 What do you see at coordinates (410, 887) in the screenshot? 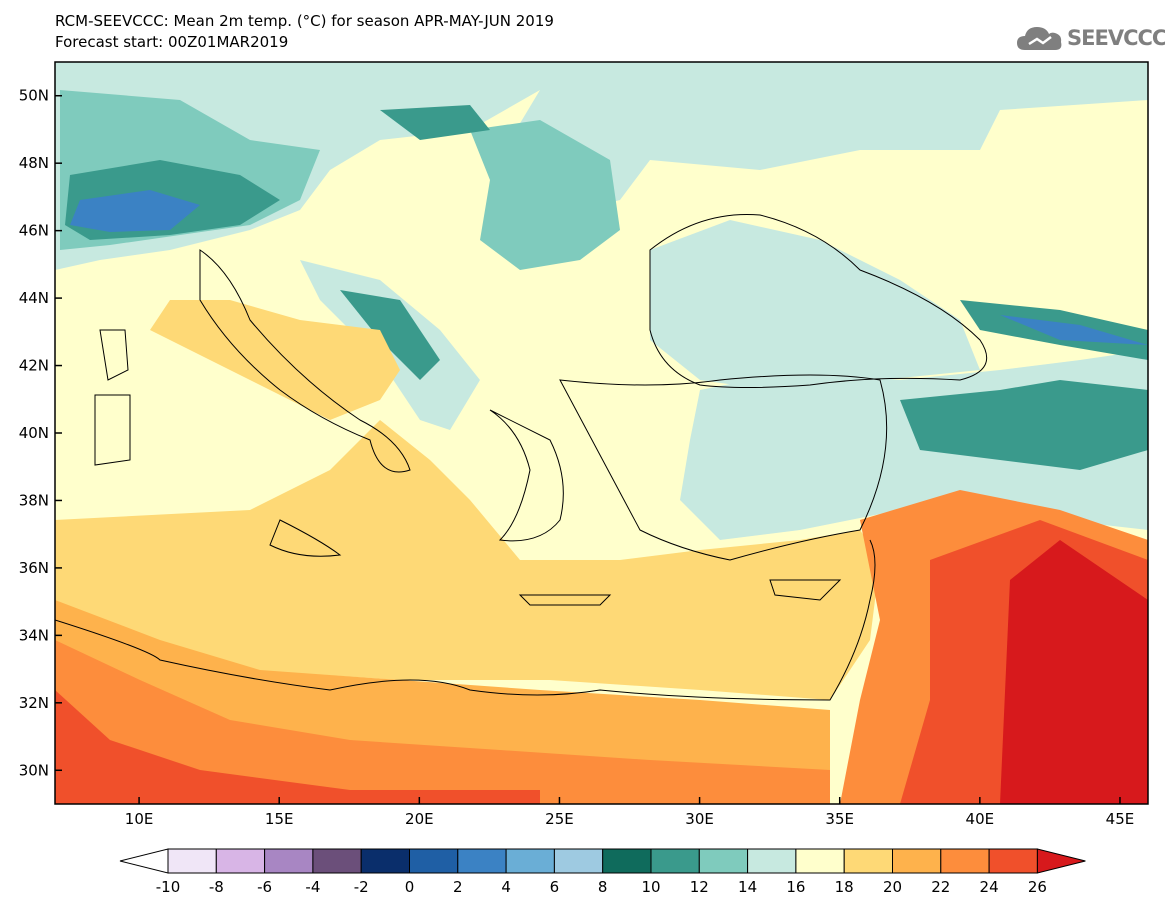
I see `colorbar-label: 0` at bounding box center [410, 887].